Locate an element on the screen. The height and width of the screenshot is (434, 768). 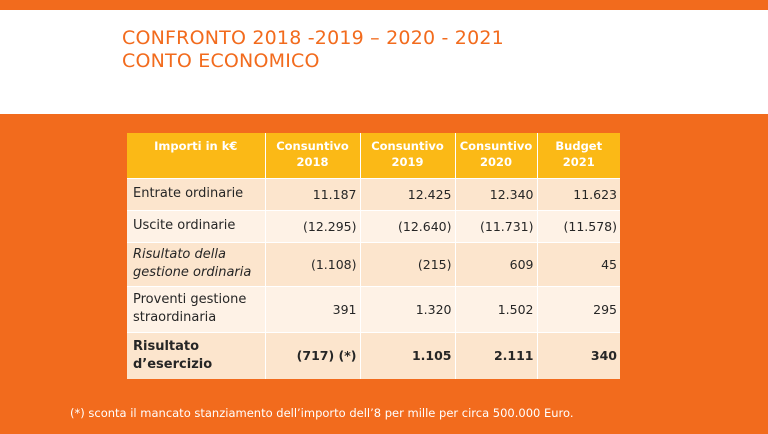
header-consuntivo-2019-line1: Consuntivo is located at coordinates (407, 146).